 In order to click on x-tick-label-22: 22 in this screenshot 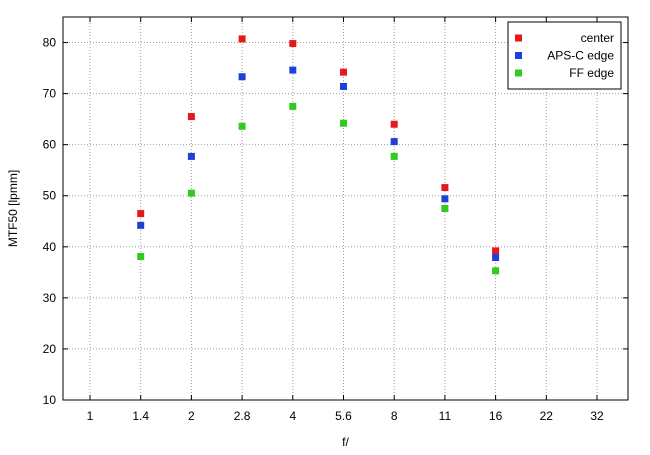, I will do `click(547, 416)`.